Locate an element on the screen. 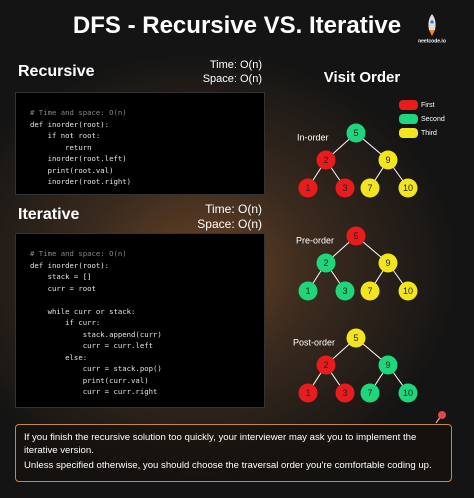 The height and width of the screenshot is (498, 474). code-line: print(curr.val) is located at coordinates (89, 380).